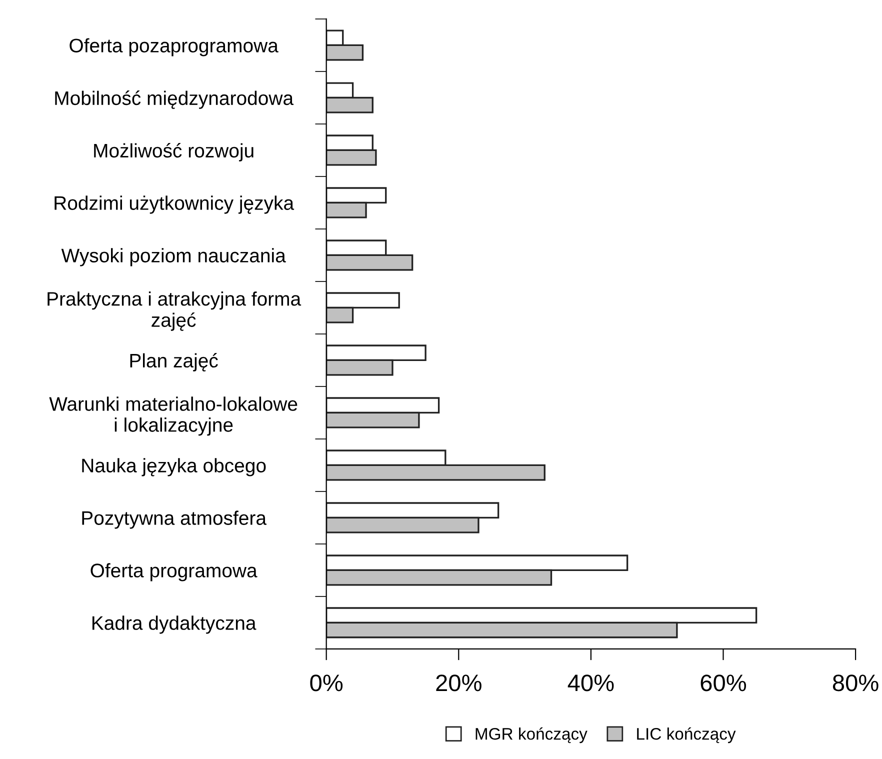  Describe the element at coordinates (174, 362) in the screenshot. I see `y-tick-label: Plan zajęć` at that location.